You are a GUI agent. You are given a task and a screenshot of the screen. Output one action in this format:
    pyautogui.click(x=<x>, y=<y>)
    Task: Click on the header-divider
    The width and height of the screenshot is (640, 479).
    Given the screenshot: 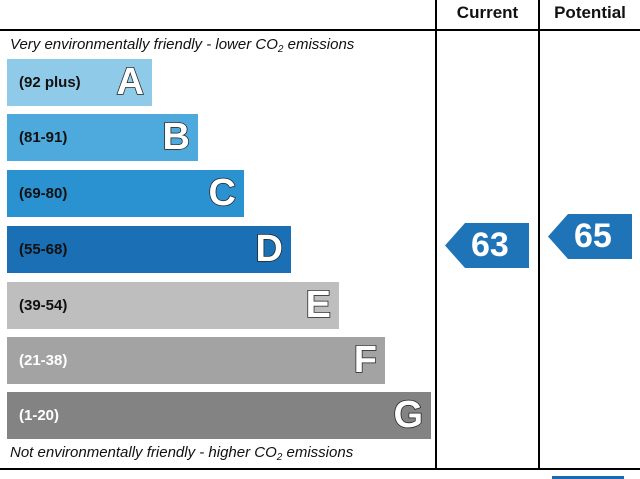 What is the action you would take?
    pyautogui.click(x=320, y=30)
    